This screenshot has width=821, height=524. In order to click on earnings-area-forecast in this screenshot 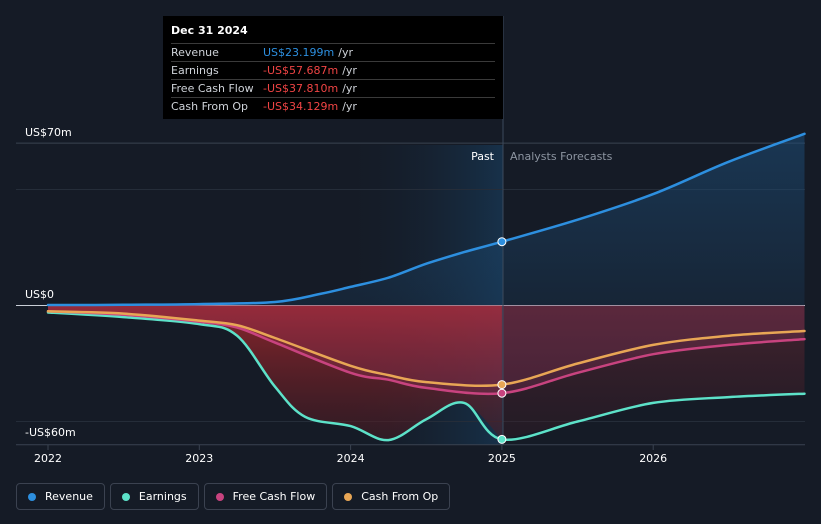, I will do `click(653, 372)`.